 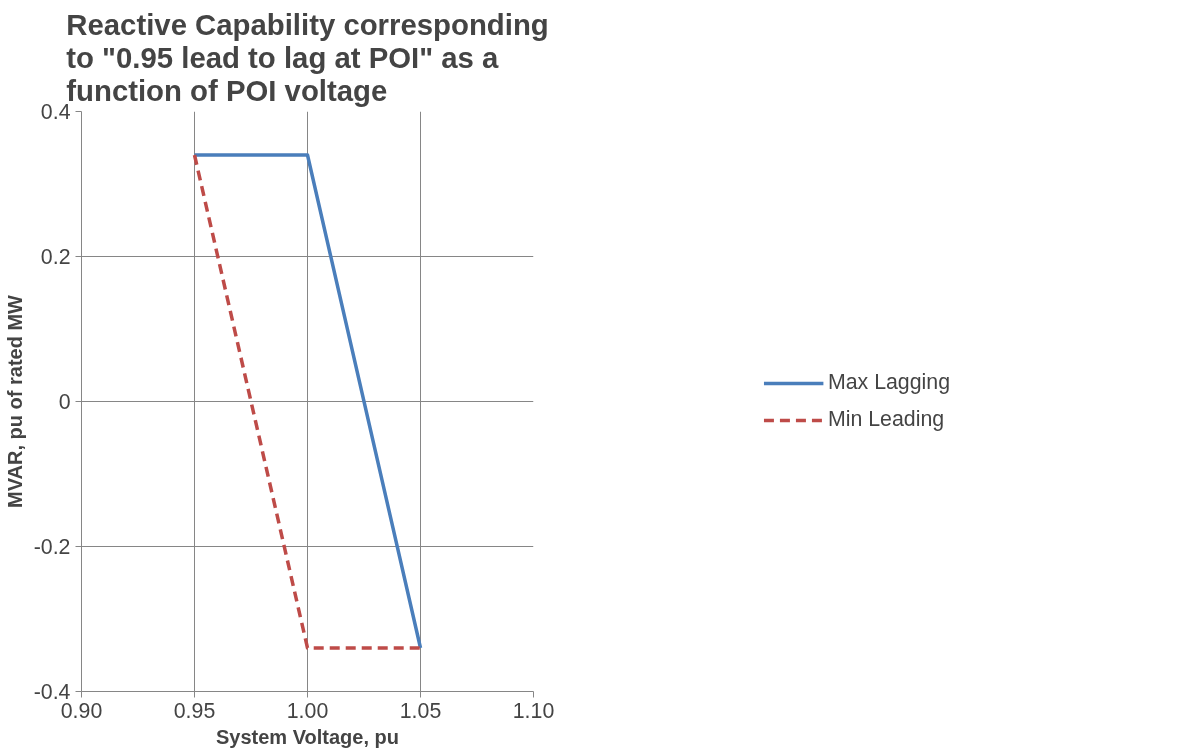 I want to click on x-tick-label: 1.00, so click(x=307, y=710).